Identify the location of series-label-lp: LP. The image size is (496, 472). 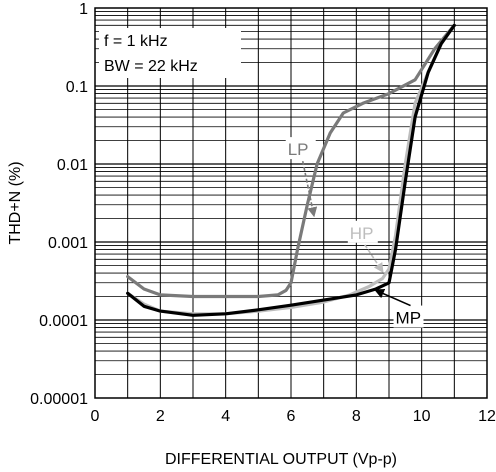
(298, 149).